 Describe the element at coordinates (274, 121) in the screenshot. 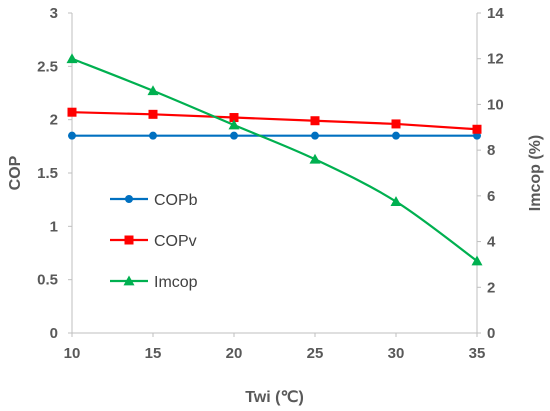

I see `series-line-copv` at that location.